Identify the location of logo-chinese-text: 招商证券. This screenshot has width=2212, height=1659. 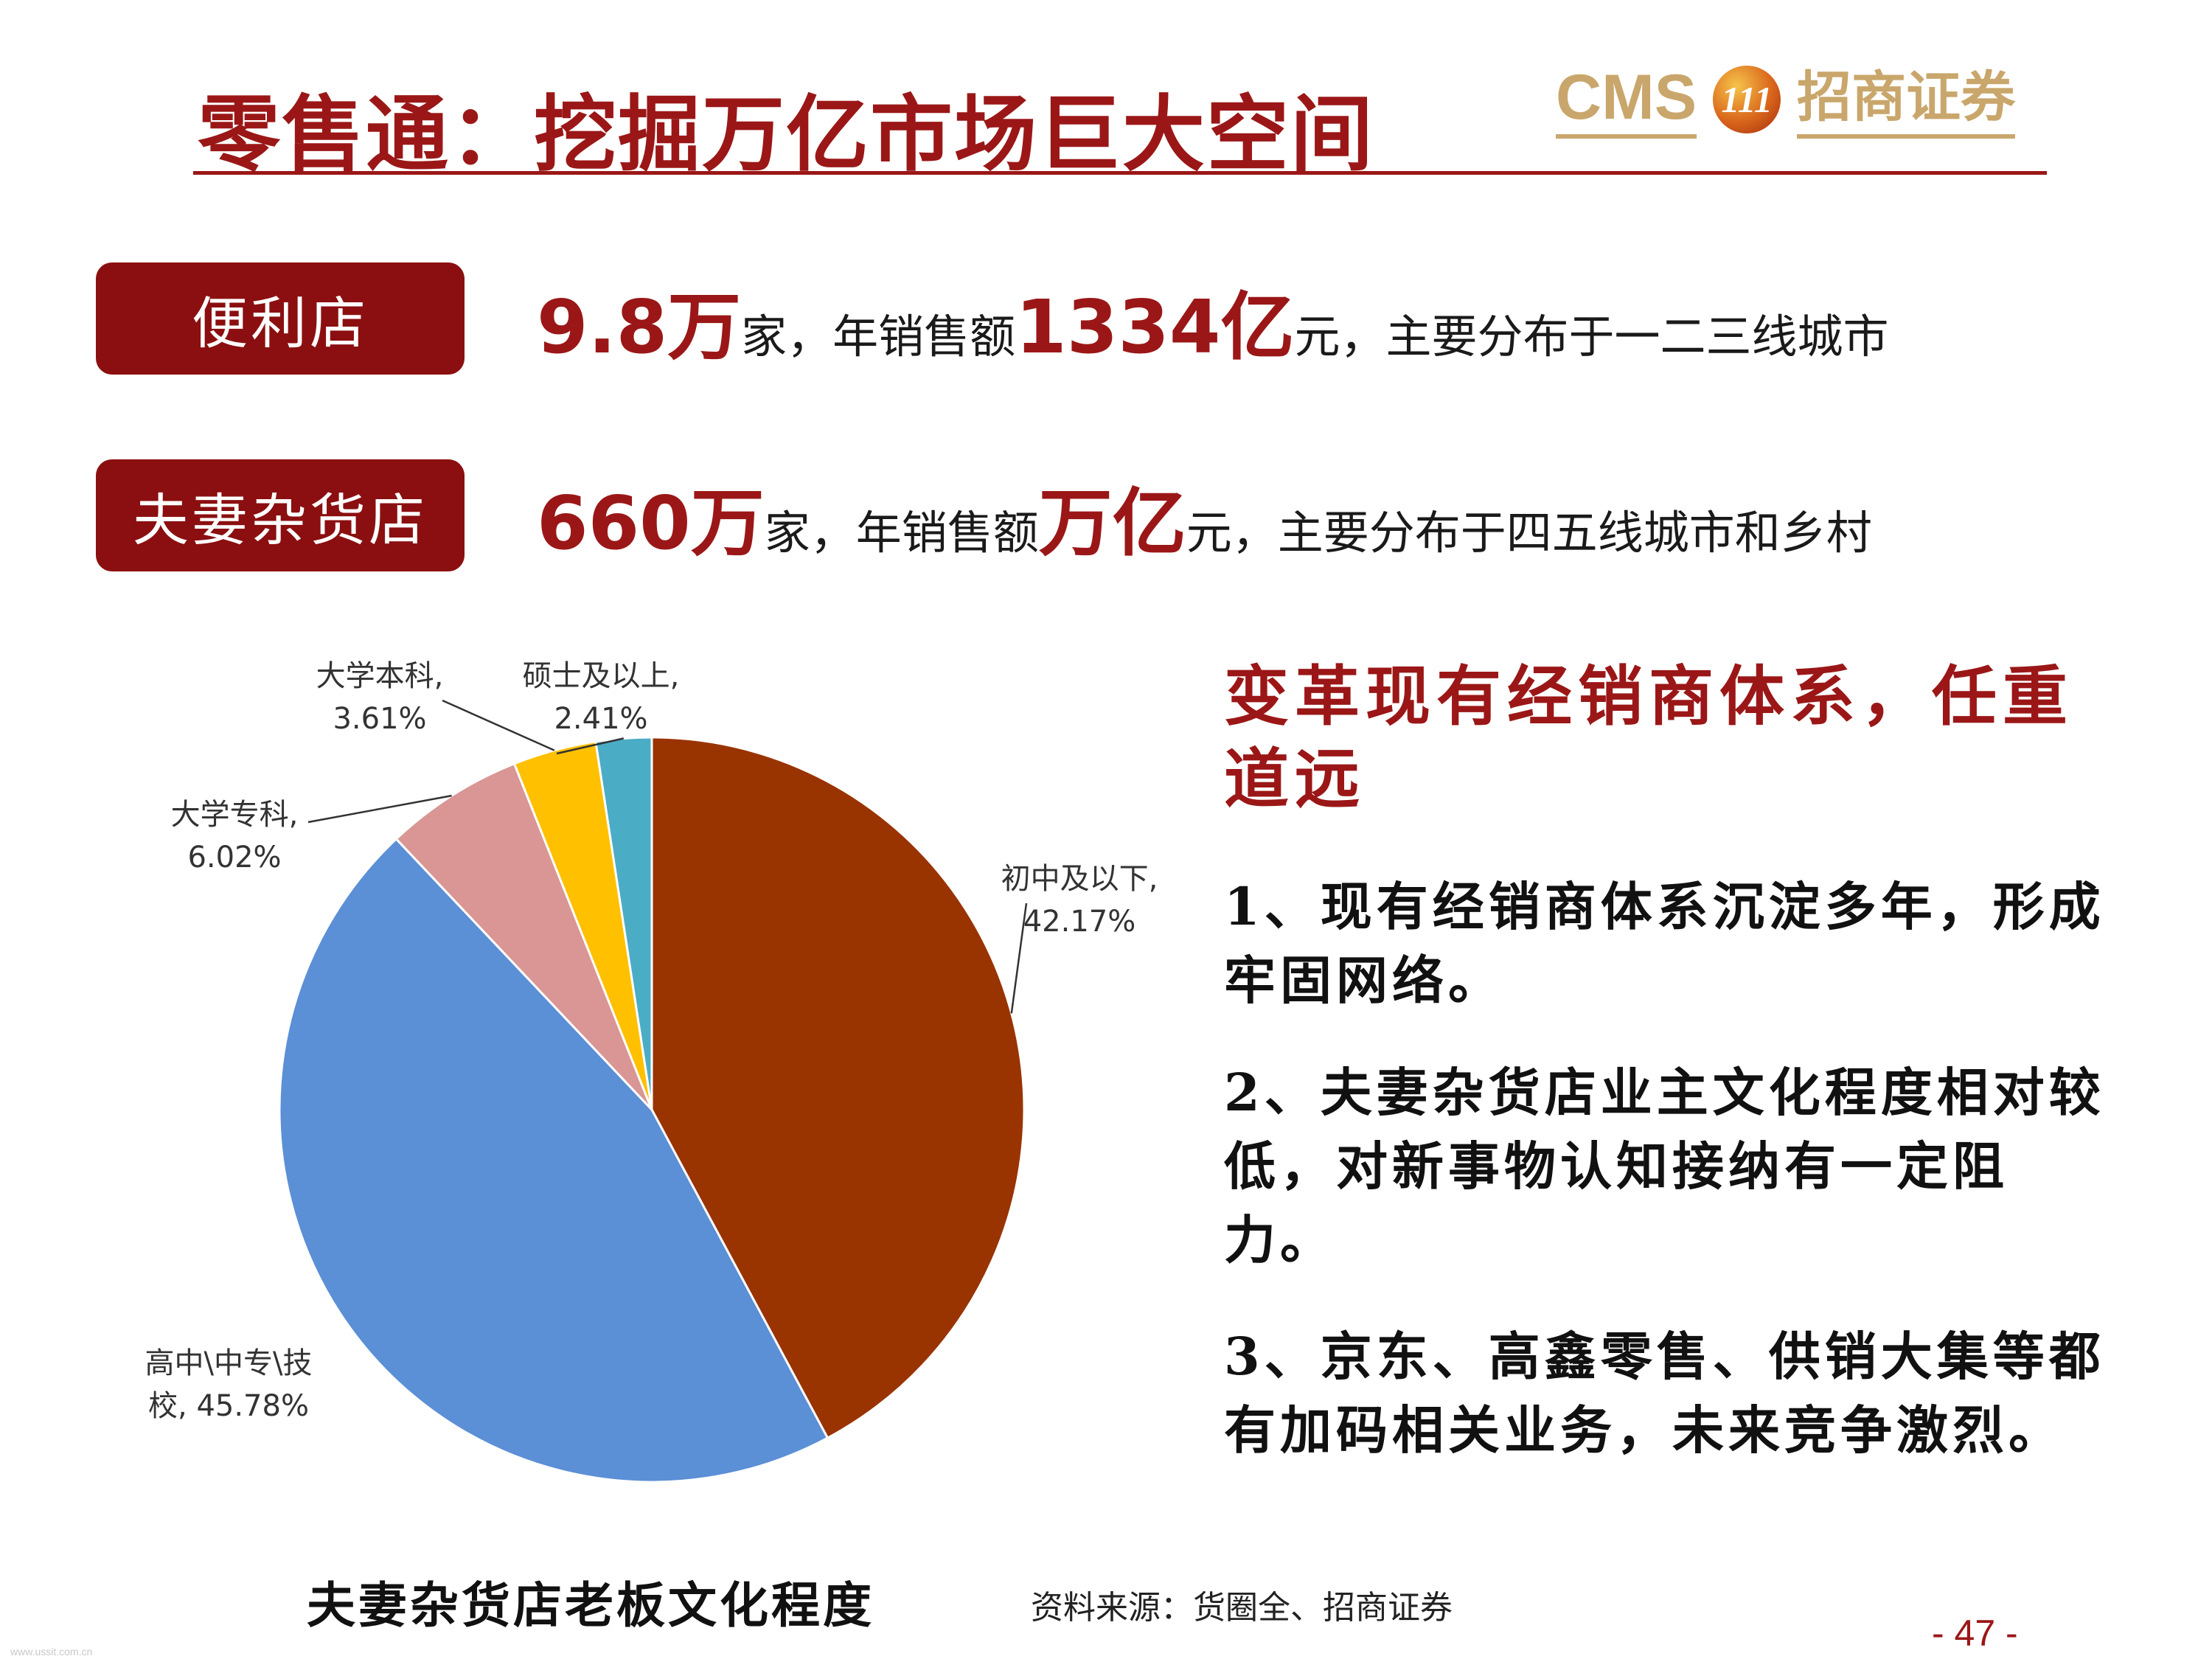
(1906, 99).